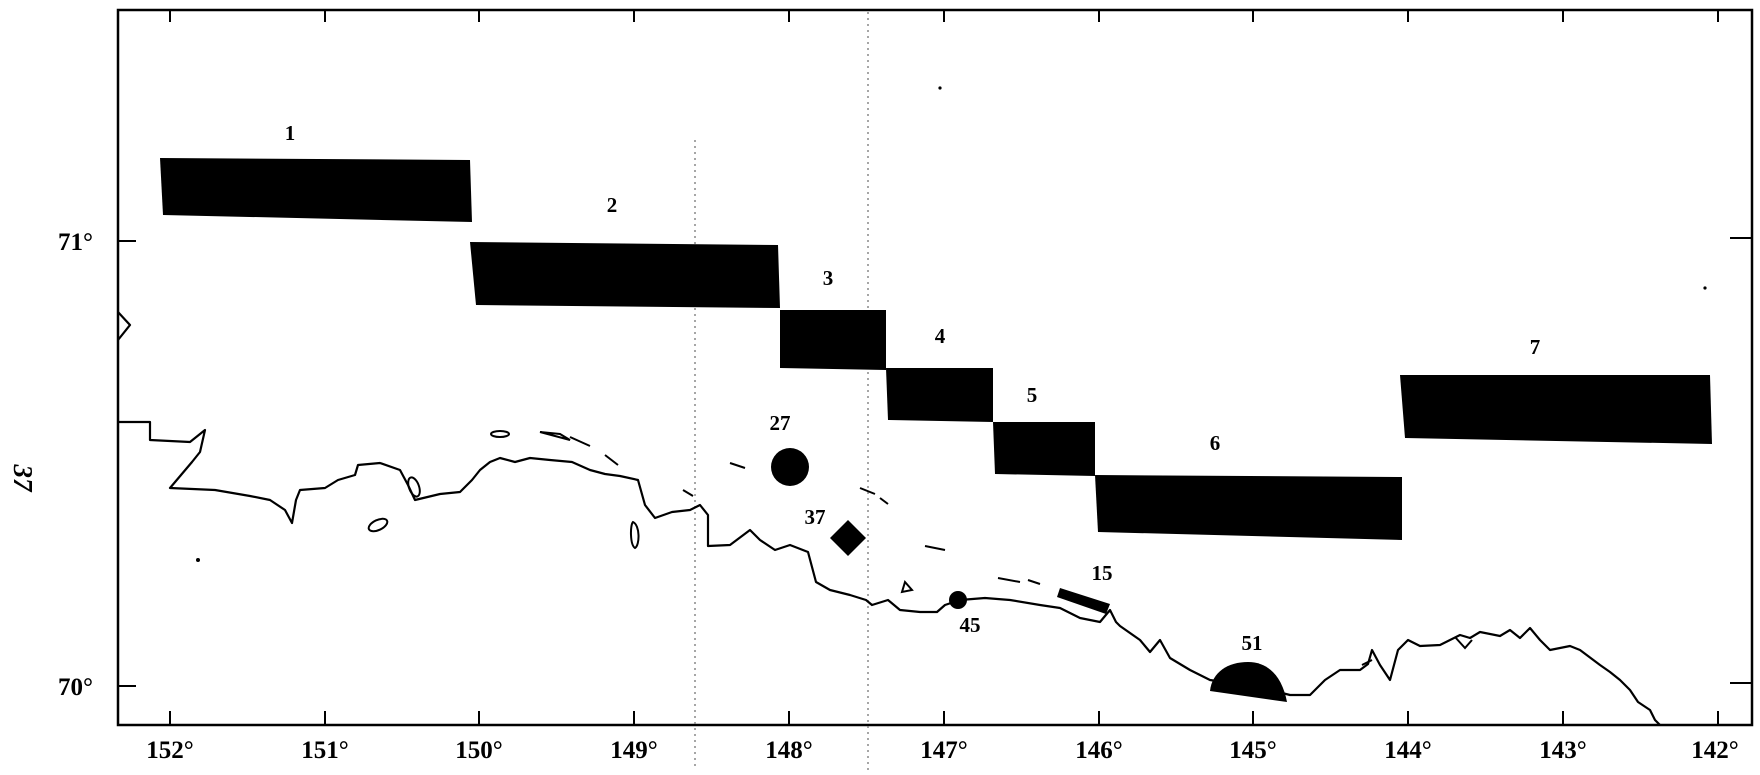  Describe the element at coordinates (290, 133) in the screenshot. I see `lease-block-label: 1` at that location.